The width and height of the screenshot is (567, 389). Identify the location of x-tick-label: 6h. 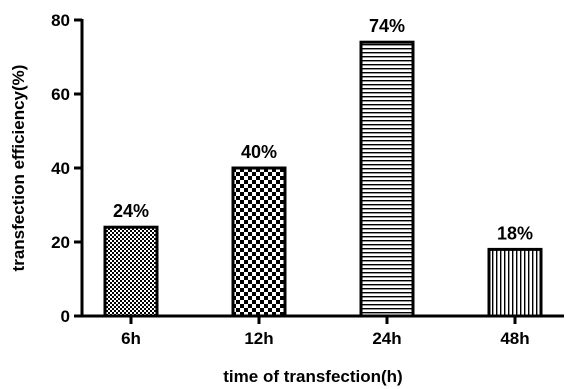
(131, 338).